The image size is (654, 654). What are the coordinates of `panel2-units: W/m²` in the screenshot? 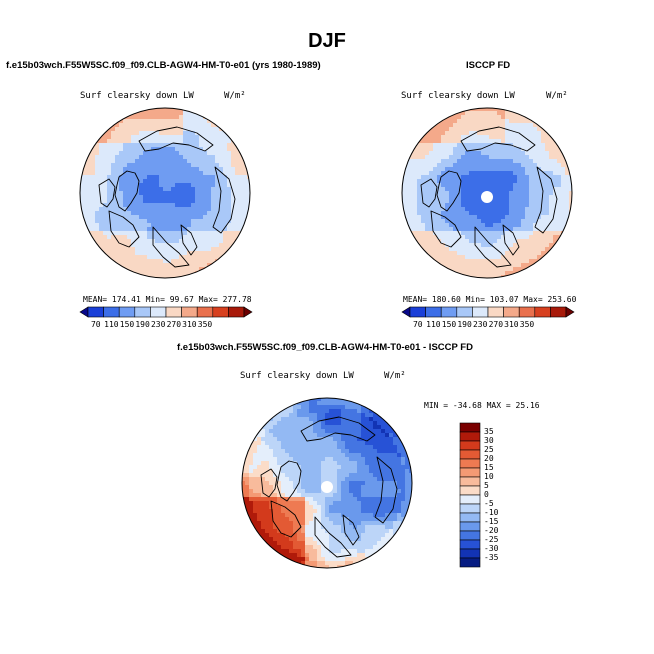 It's located at (557, 96).